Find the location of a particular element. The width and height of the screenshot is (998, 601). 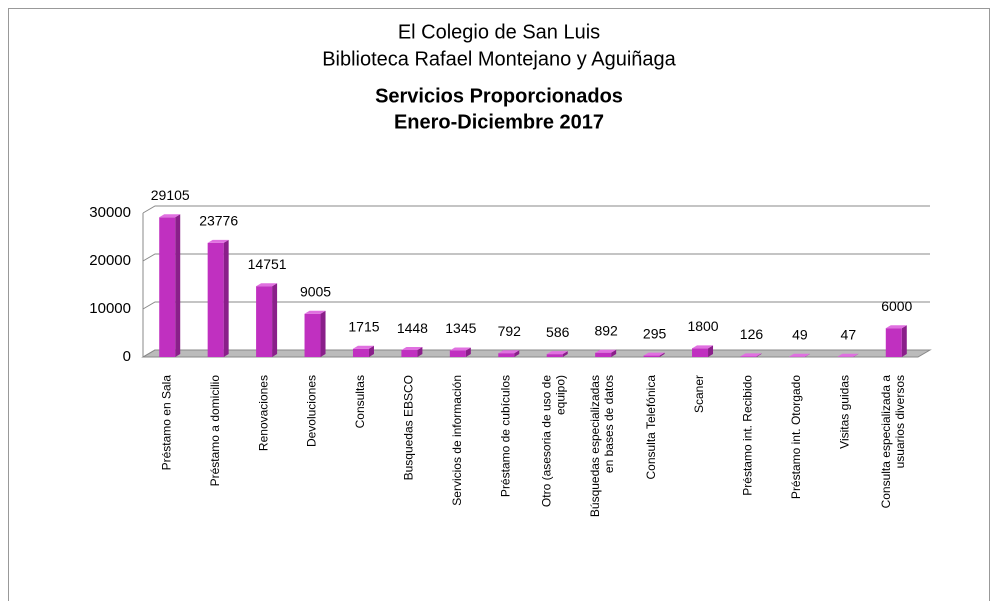

x-tick-label: Busquedas EBSCO is located at coordinates (409, 427).